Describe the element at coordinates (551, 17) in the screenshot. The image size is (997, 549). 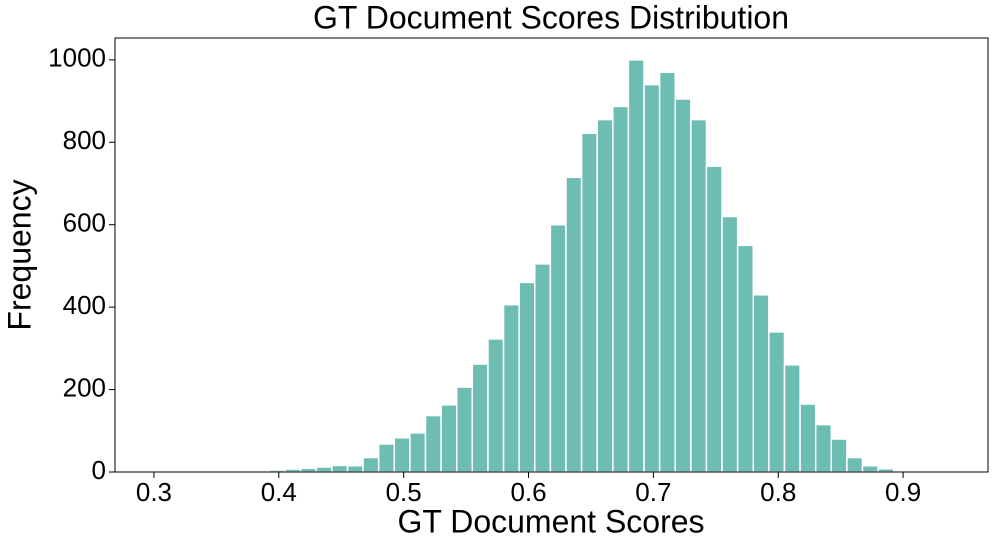
I see `chart-title: GT Document Scores Distribution` at that location.